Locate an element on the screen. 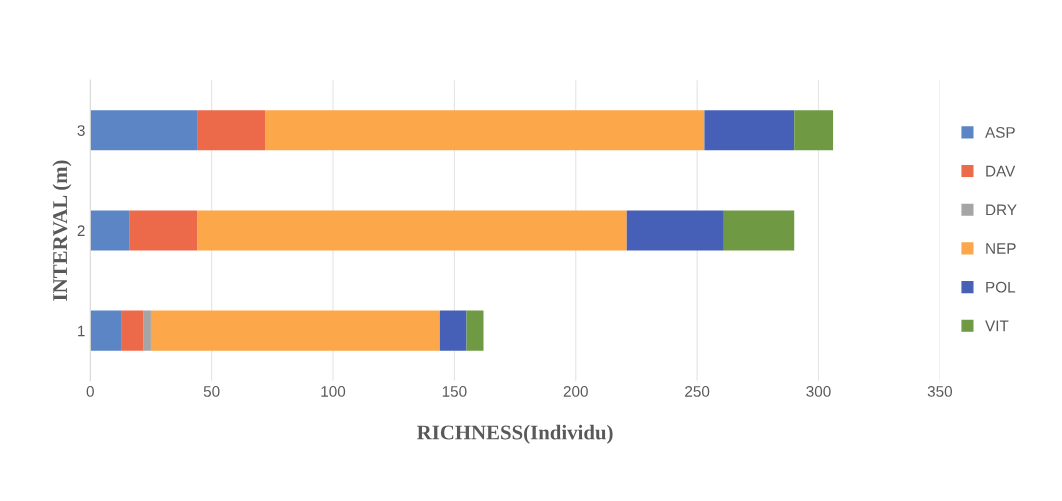 Image resolution: width=1062 pixels, height=501 pixels. legend-label: NEP is located at coordinates (1001, 248).